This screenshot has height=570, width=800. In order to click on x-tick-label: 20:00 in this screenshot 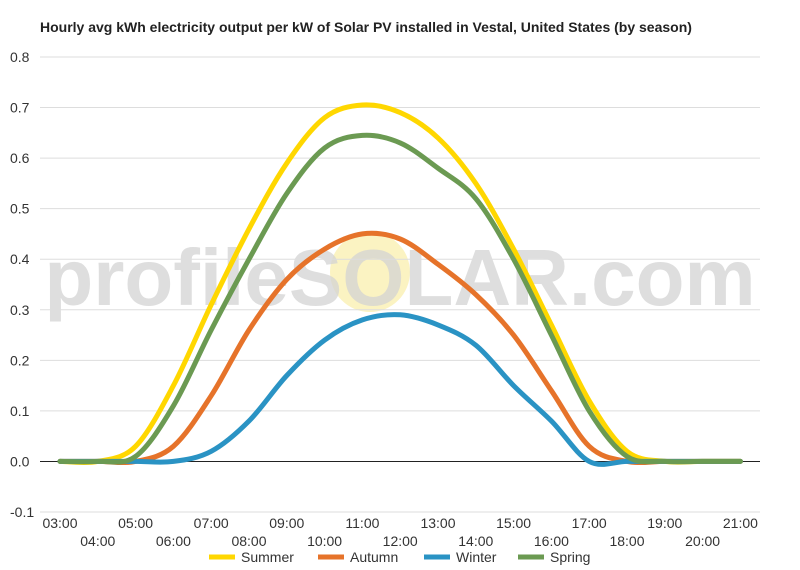, I will do `click(702, 541)`.